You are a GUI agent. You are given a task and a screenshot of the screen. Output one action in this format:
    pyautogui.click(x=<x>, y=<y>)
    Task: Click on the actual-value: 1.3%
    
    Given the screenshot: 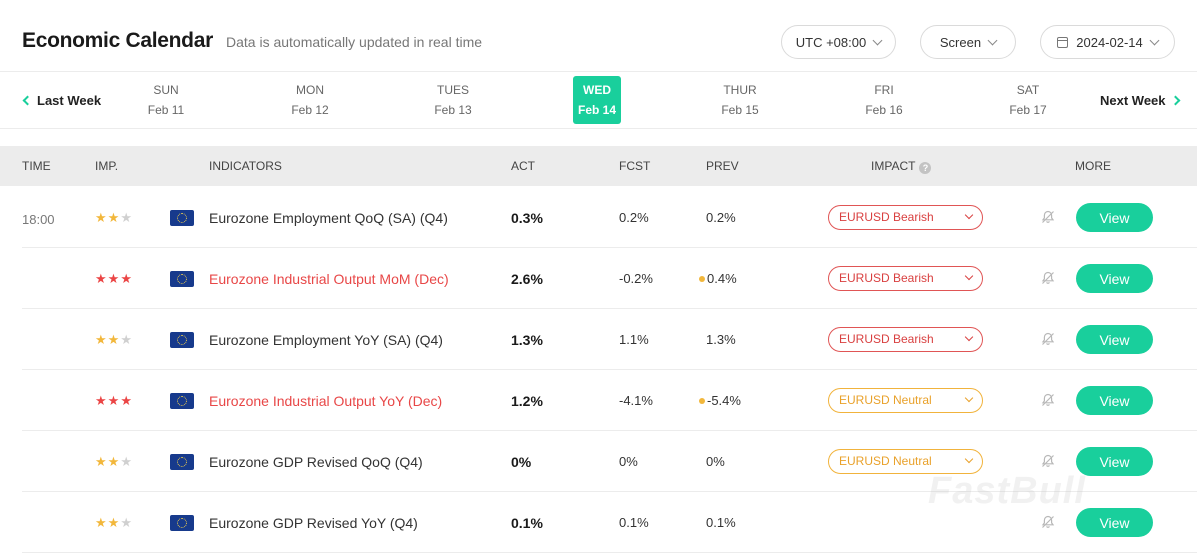 What is the action you would take?
    pyautogui.click(x=527, y=340)
    